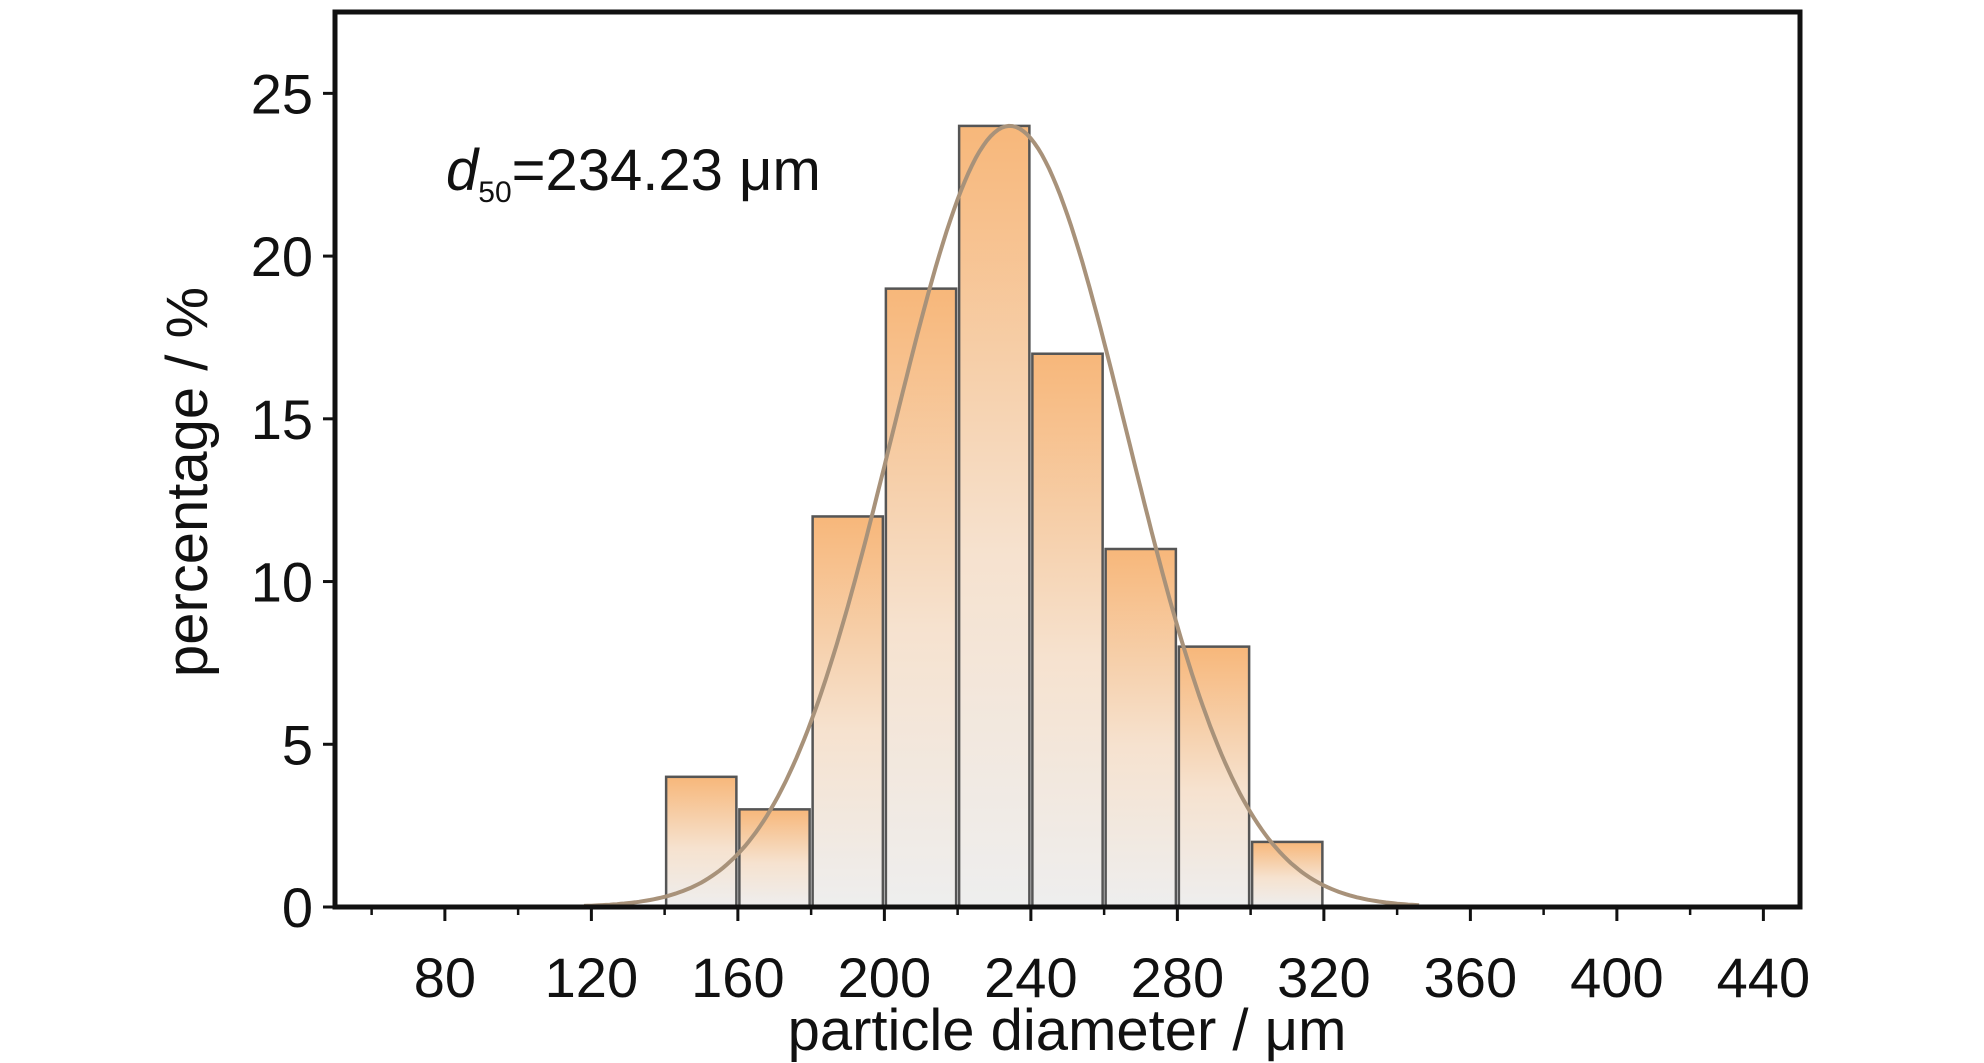 This screenshot has width=1984, height=1063. What do you see at coordinates (1030, 977) in the screenshot?
I see `x-tick-label-240: 240` at bounding box center [1030, 977].